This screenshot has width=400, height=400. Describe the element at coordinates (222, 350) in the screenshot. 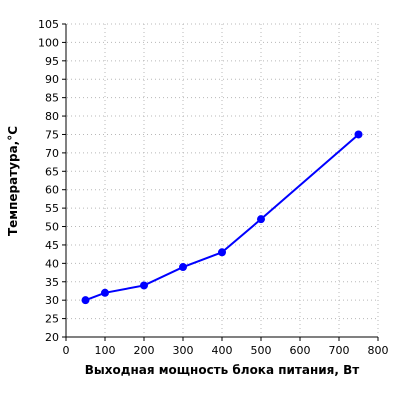

I see `x-tick-label: 400` at that location.